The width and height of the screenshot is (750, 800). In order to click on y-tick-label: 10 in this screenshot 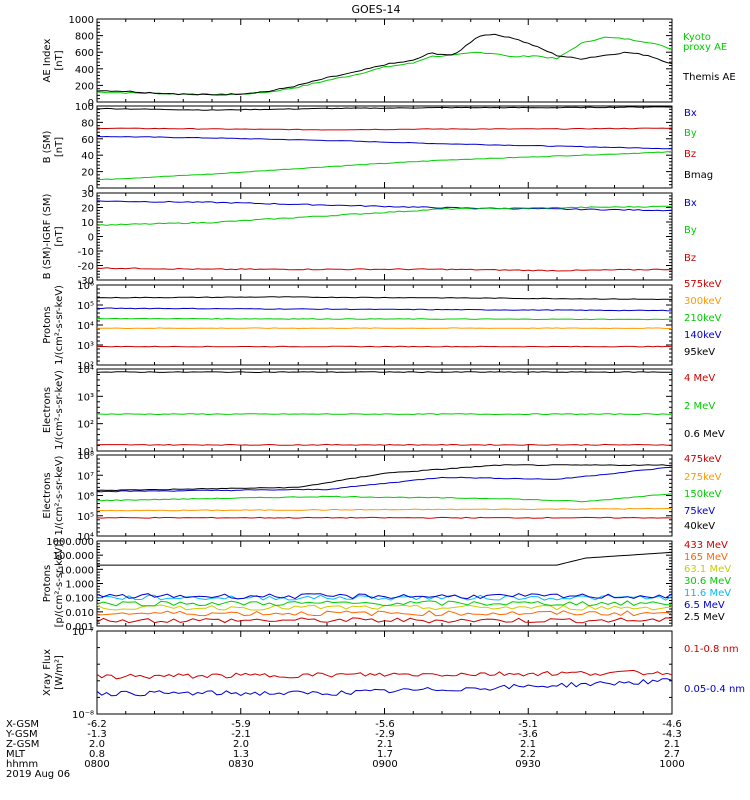, I will do `click(87, 223)`.